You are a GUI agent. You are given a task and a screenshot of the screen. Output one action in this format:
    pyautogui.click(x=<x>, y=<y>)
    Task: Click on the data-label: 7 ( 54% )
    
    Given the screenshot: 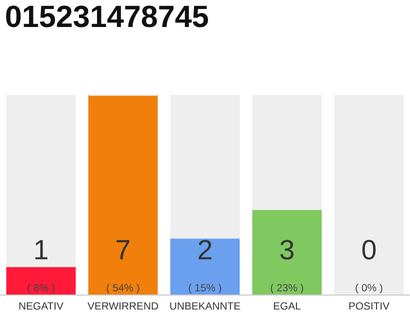 What is the action you would take?
    pyautogui.click(x=123, y=267)
    